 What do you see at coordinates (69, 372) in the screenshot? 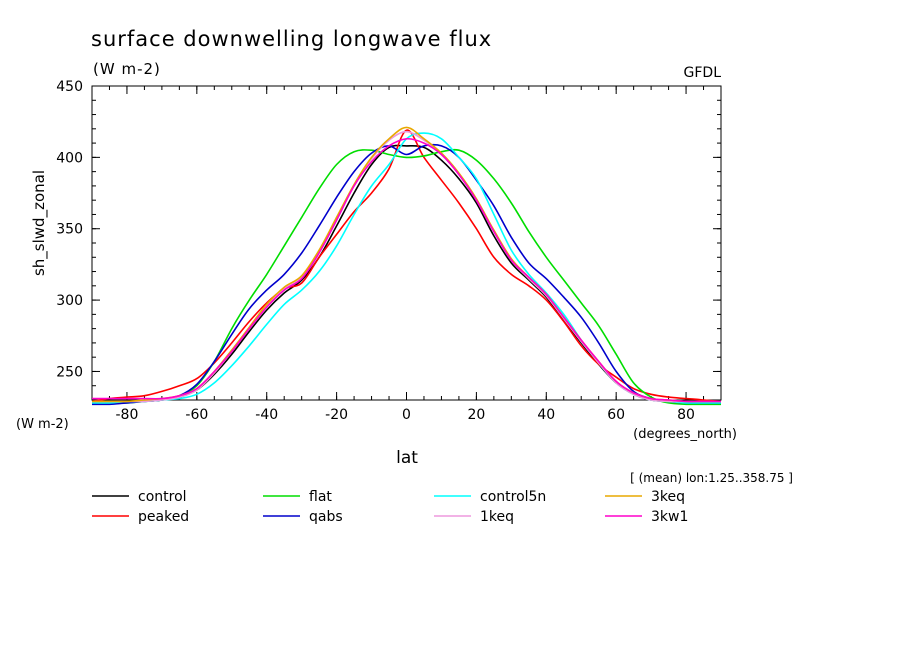
I see `y-tick-label: 250` at bounding box center [69, 372].